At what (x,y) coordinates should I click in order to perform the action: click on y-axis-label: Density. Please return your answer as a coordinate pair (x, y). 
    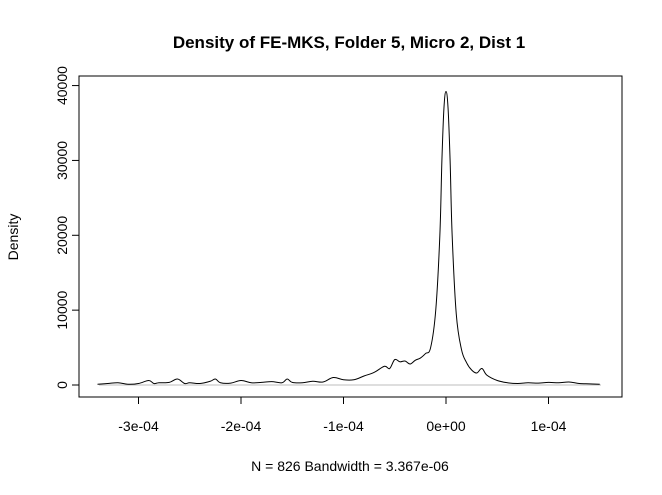
    Looking at the image, I should click on (13, 237).